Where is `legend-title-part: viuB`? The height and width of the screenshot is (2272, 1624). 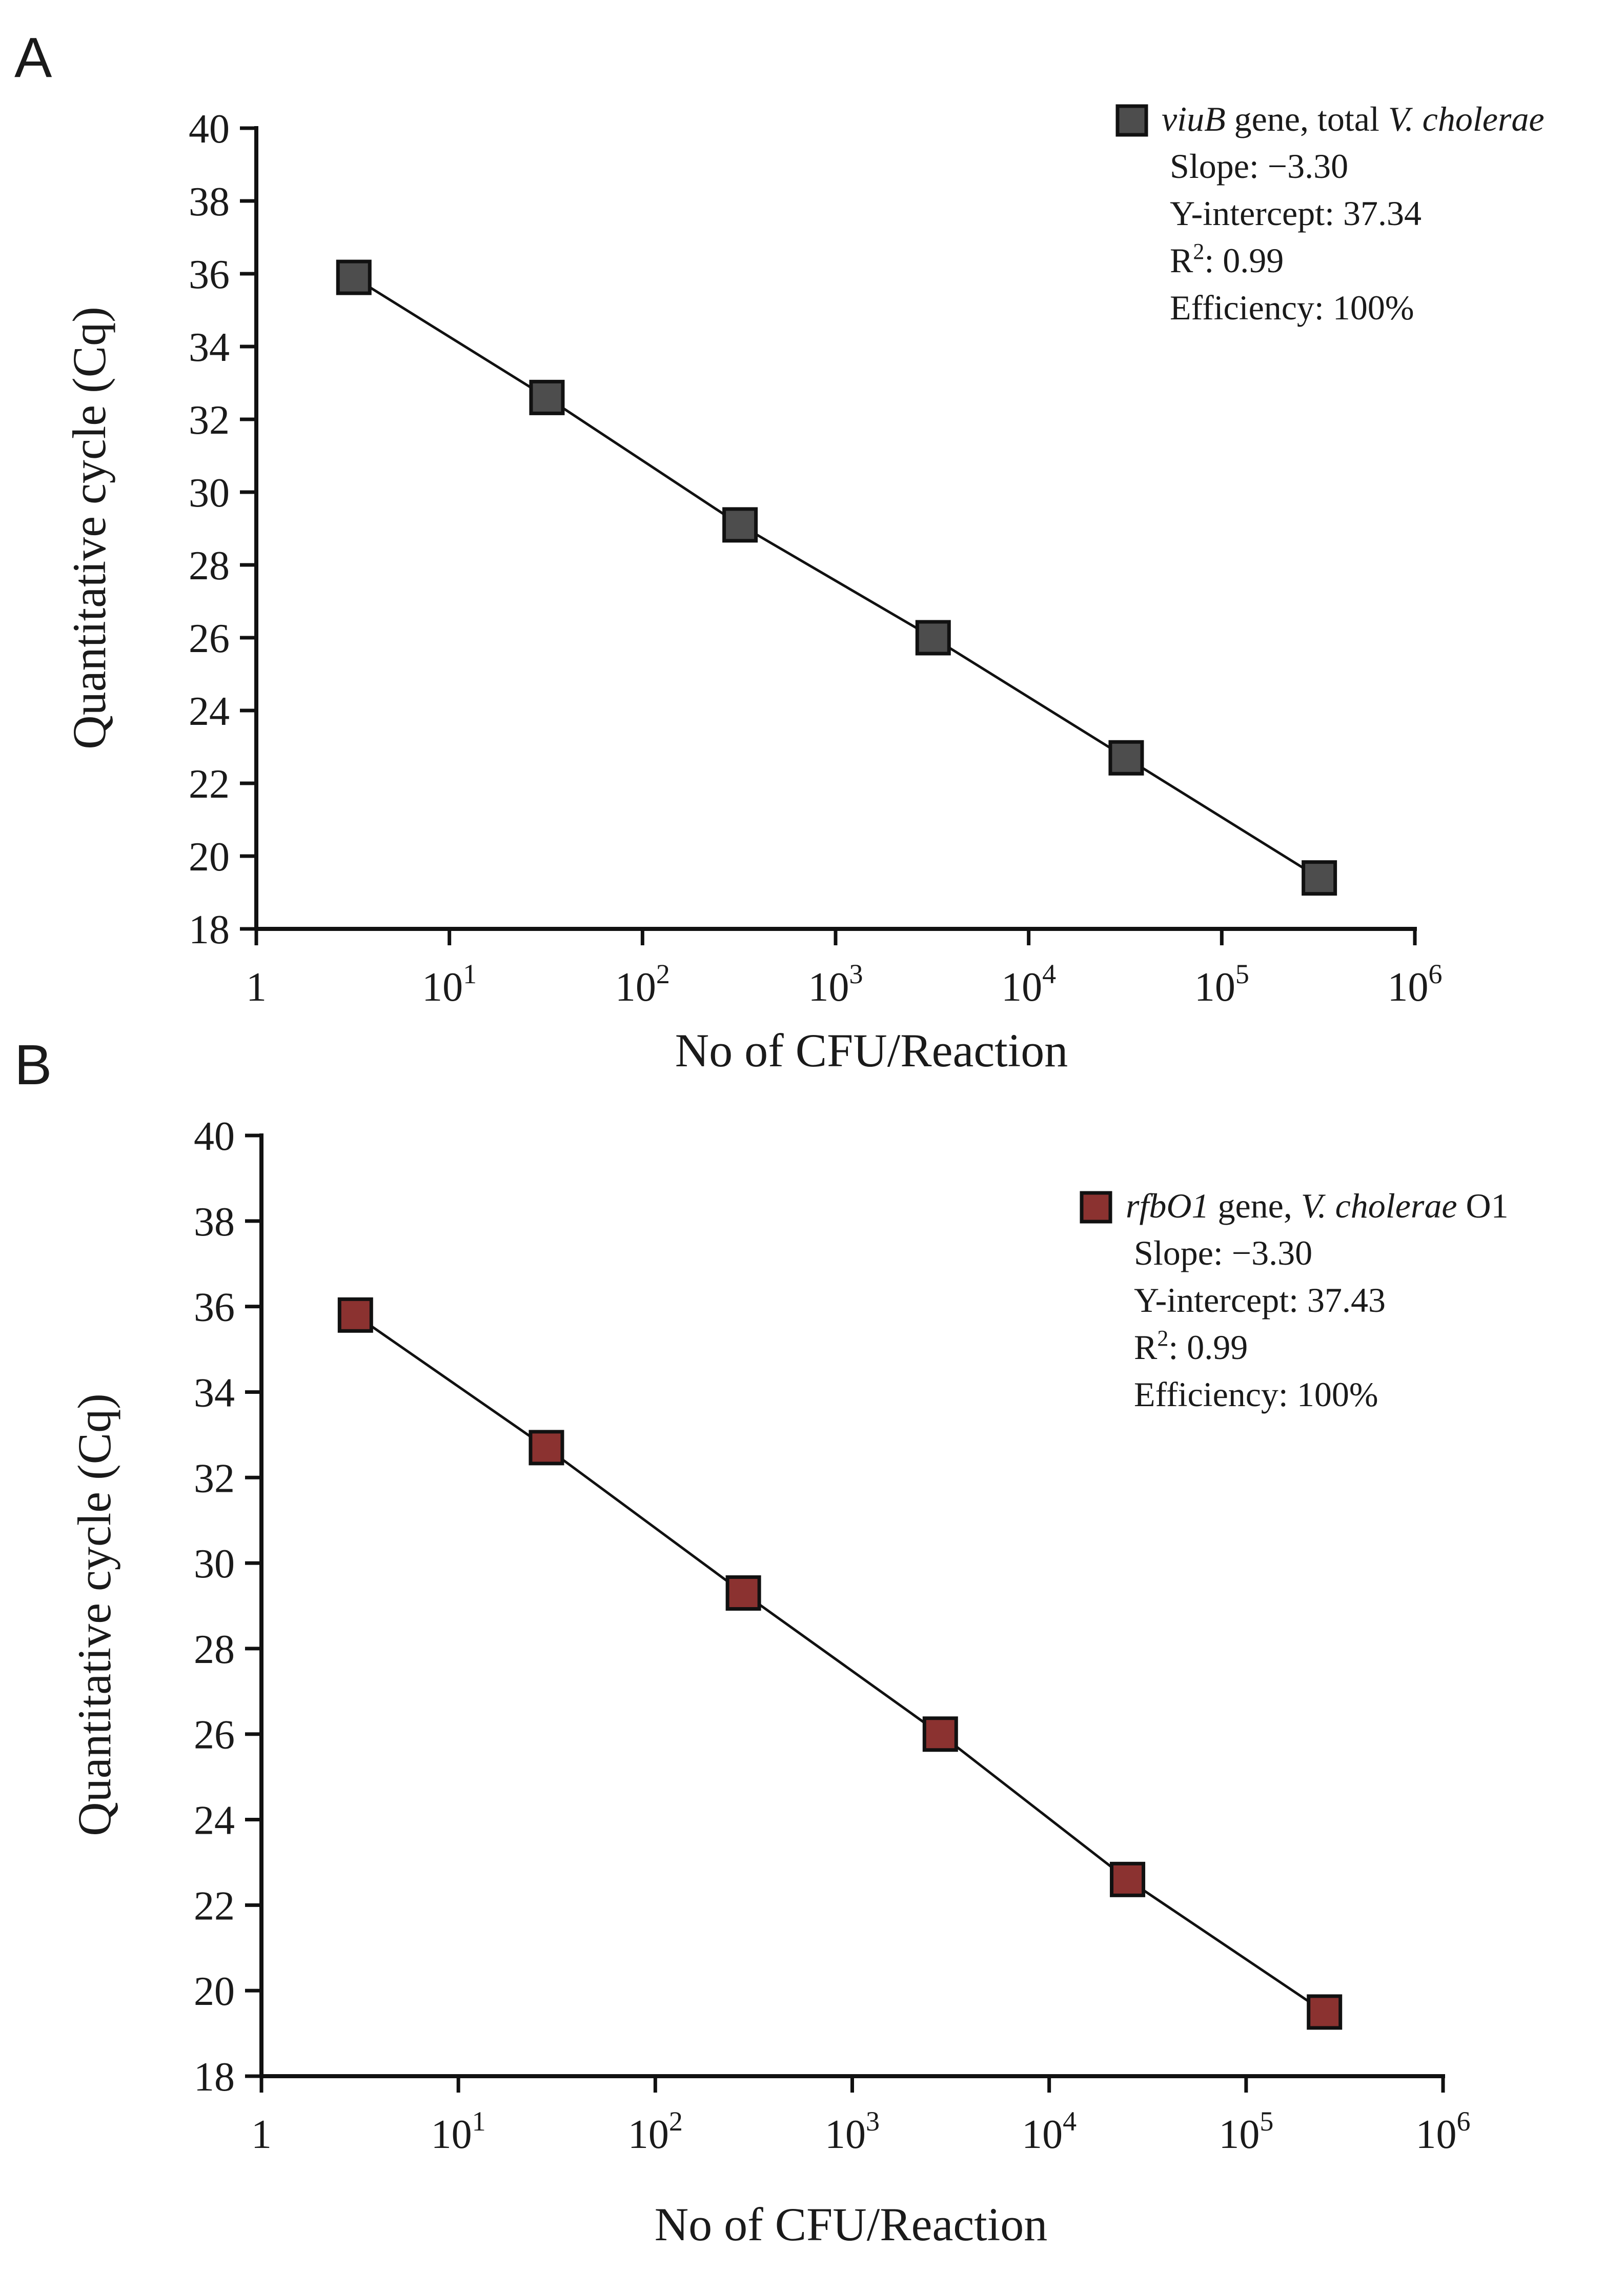 legend-title-part: viuB is located at coordinates (1194, 118).